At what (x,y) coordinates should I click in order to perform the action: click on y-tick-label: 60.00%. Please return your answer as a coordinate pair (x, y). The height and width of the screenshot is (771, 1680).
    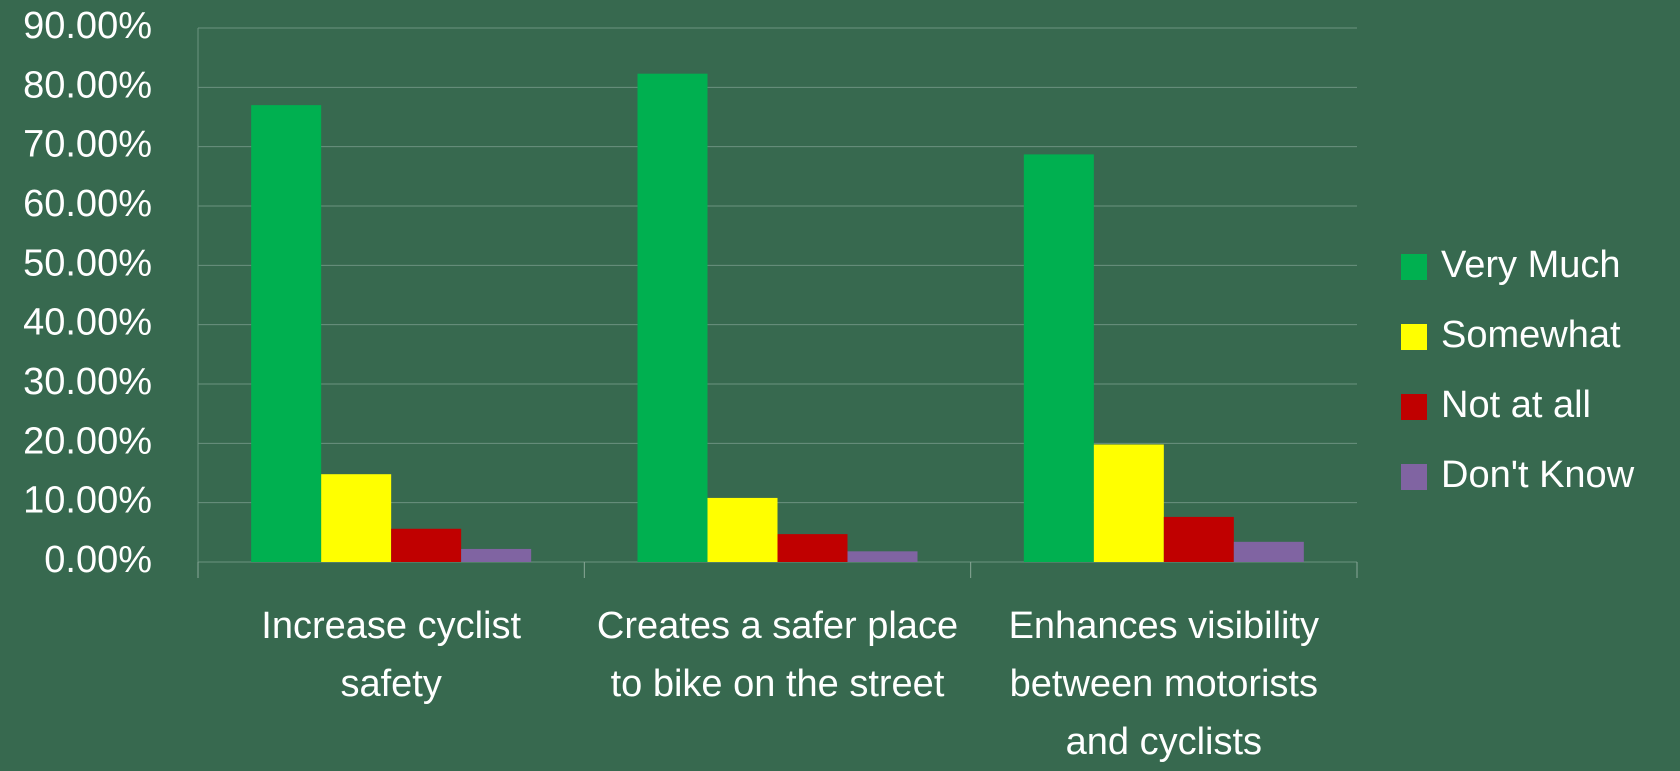
    Looking at the image, I should click on (87, 204).